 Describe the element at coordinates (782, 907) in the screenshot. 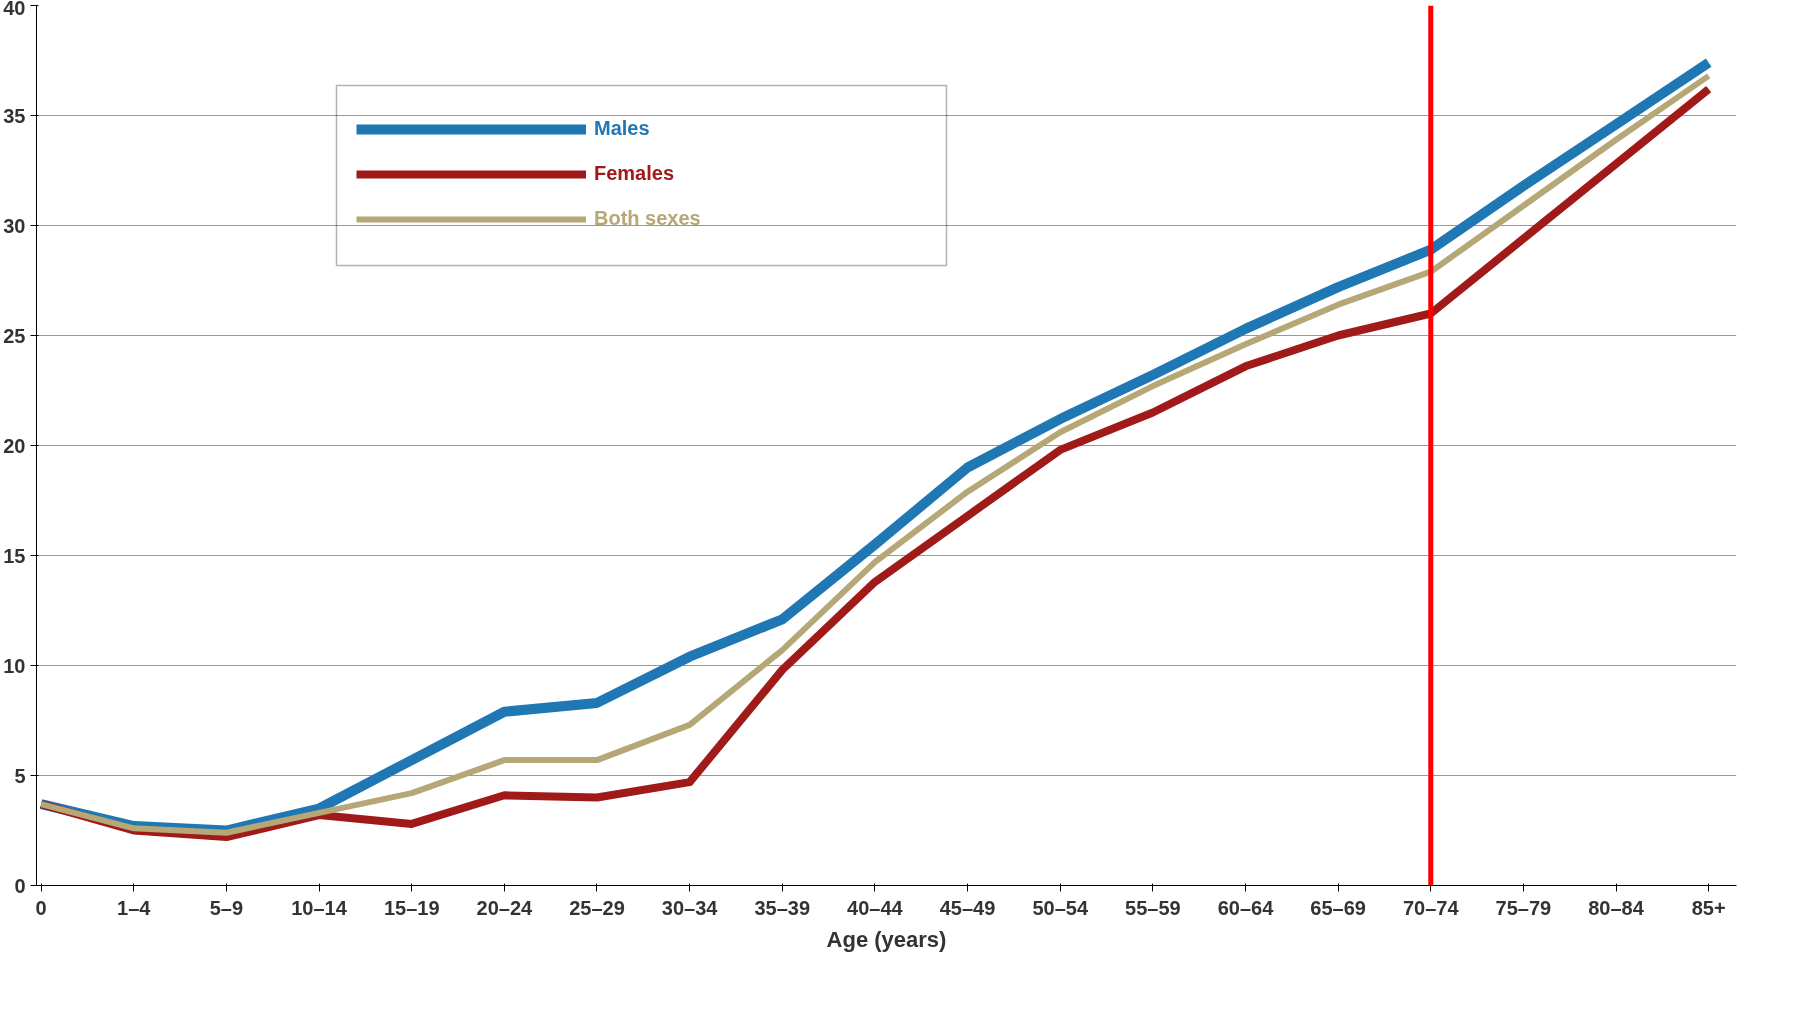

I see `x-tick-label: 35–39` at that location.